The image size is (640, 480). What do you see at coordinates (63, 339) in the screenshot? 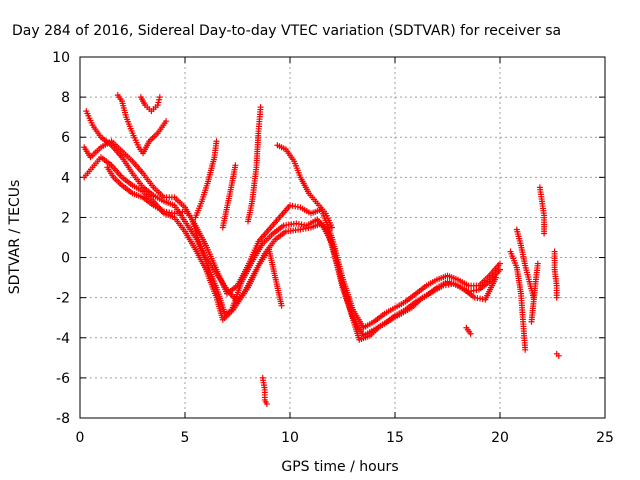
I see `y-tick-label: -4` at bounding box center [63, 339].